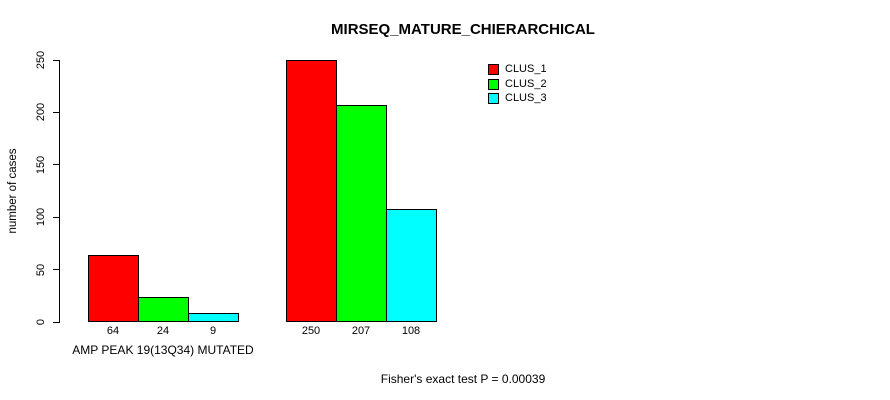 The image size is (890, 400). I want to click on y-tick-label: 200, so click(41, 112).